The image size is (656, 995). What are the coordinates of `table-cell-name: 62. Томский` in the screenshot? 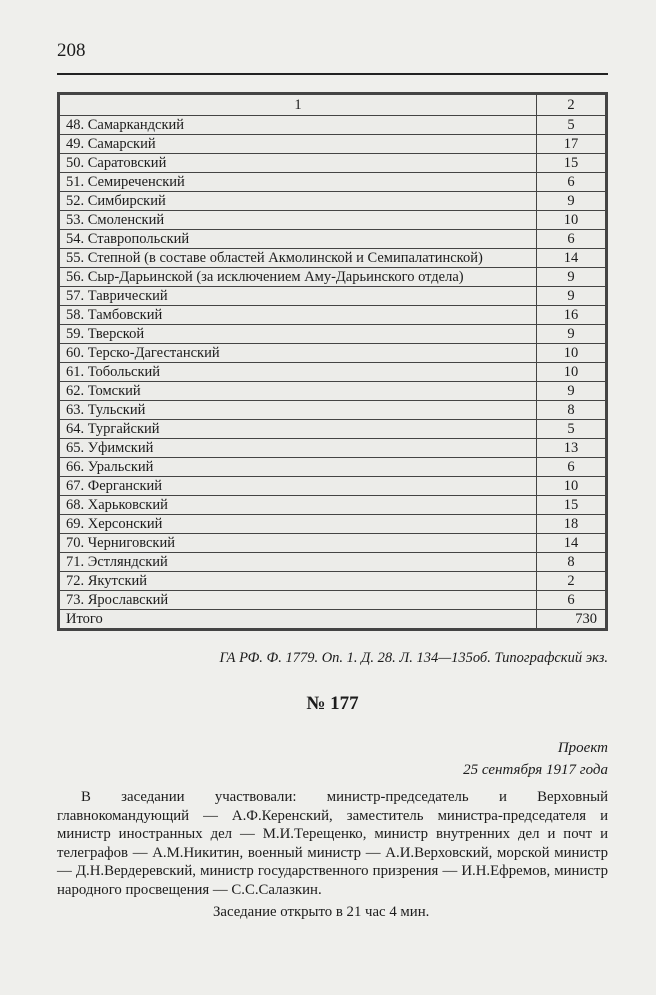 It's located at (297, 391).